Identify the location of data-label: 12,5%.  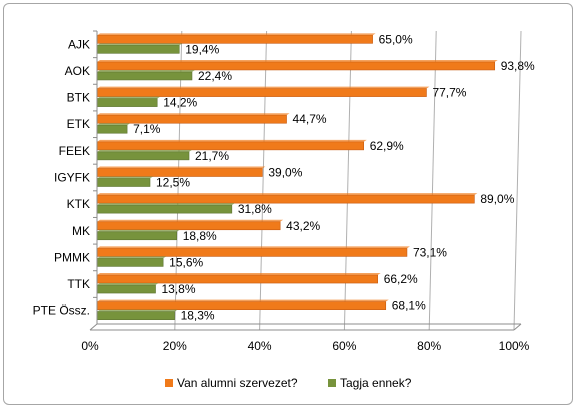
(173, 183).